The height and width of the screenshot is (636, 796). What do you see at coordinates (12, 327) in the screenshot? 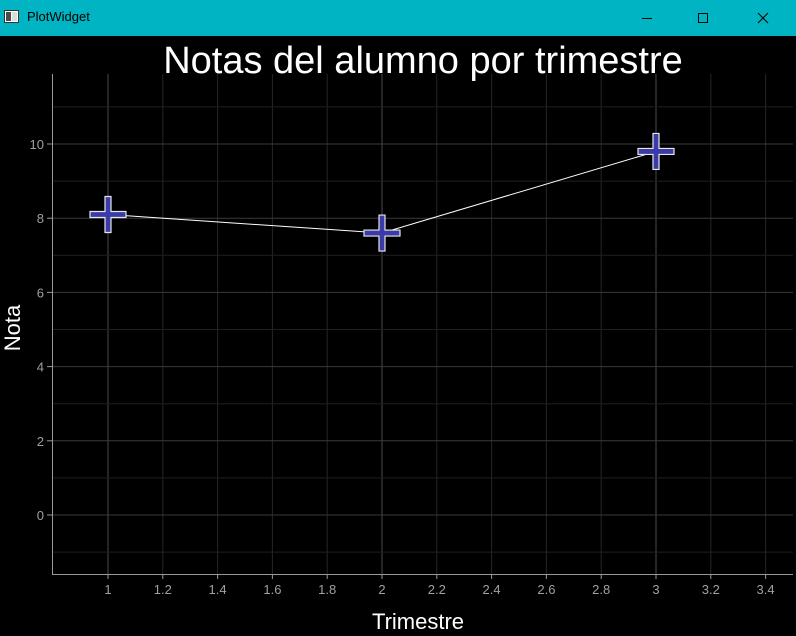
I see `y-axis-label: Nota` at bounding box center [12, 327].